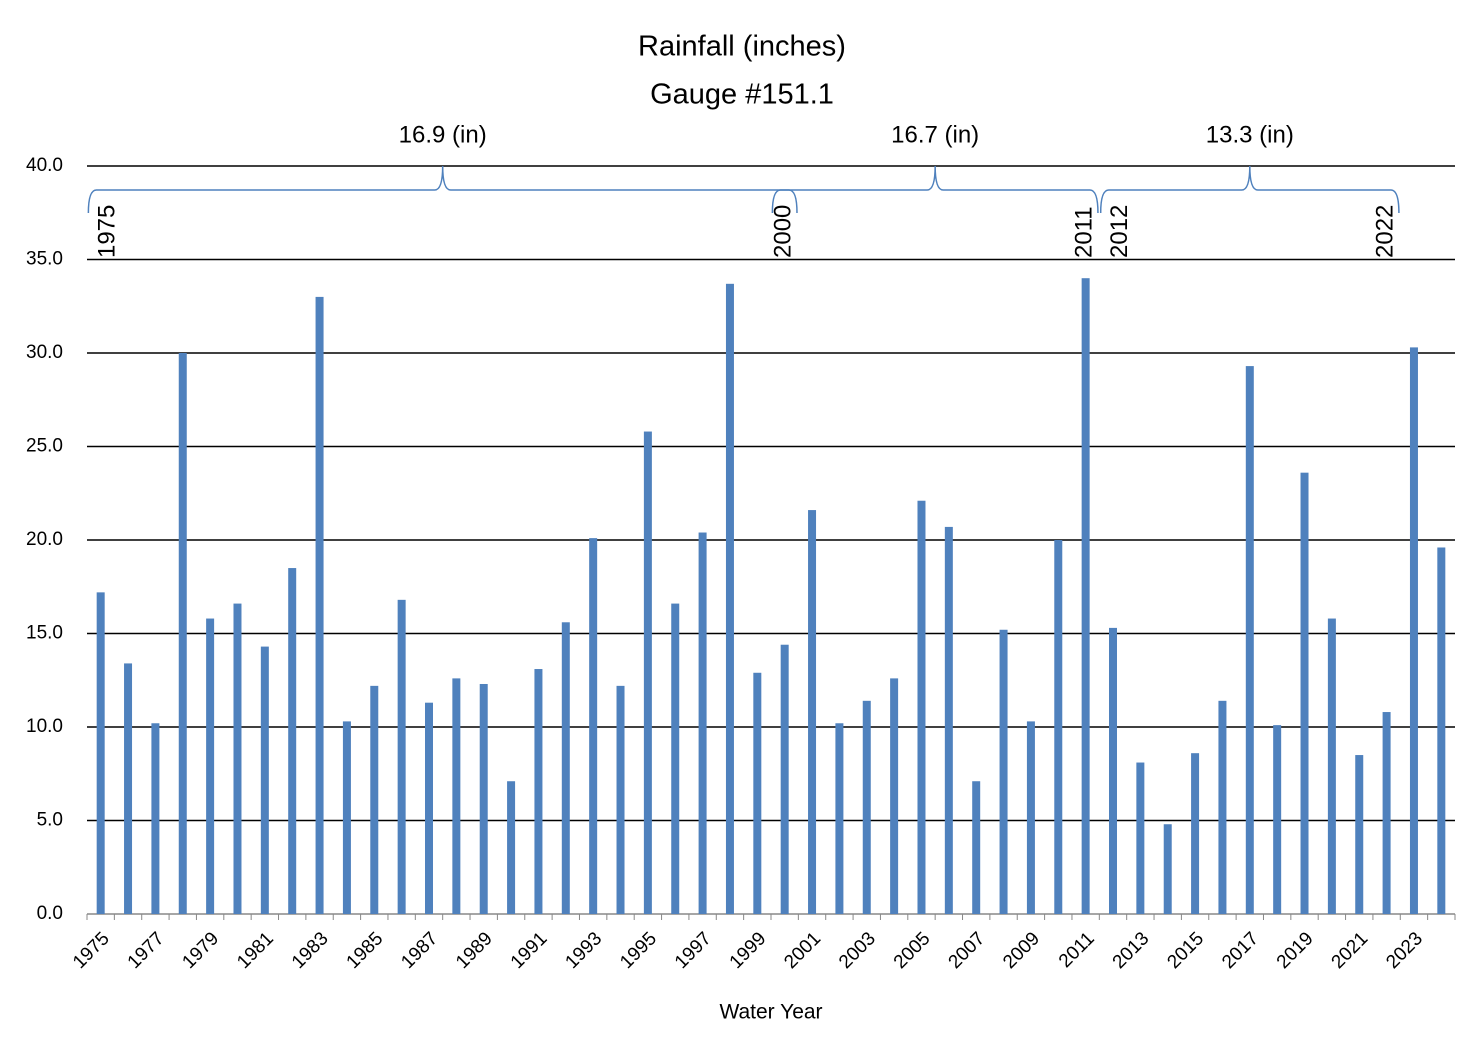  Describe the element at coordinates (967, 950) in the screenshot. I see `x-tick-label: 2007` at that location.